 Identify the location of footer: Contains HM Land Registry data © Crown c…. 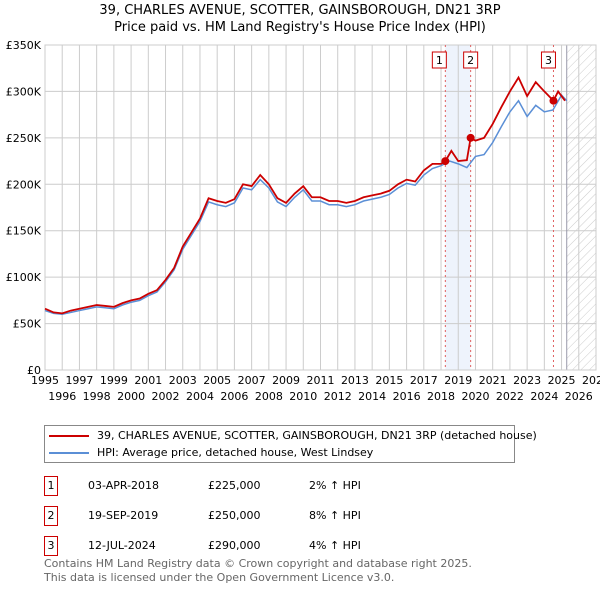
(258, 571).